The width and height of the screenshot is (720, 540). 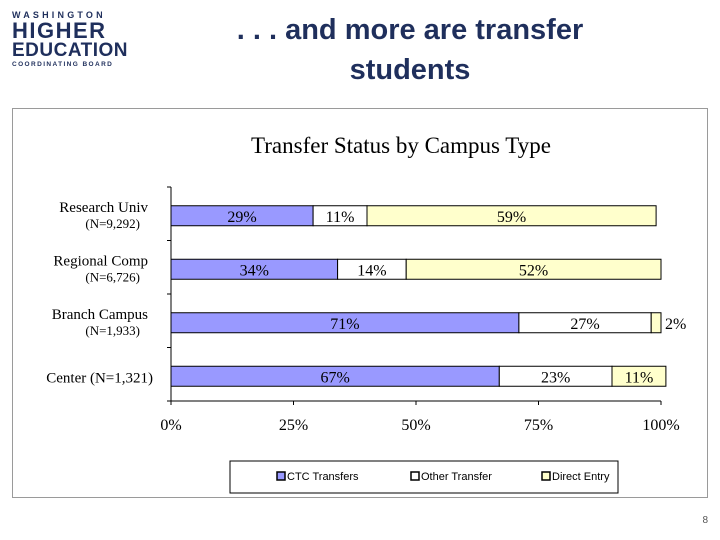 I want to click on data-label: 2%, so click(x=675, y=324).